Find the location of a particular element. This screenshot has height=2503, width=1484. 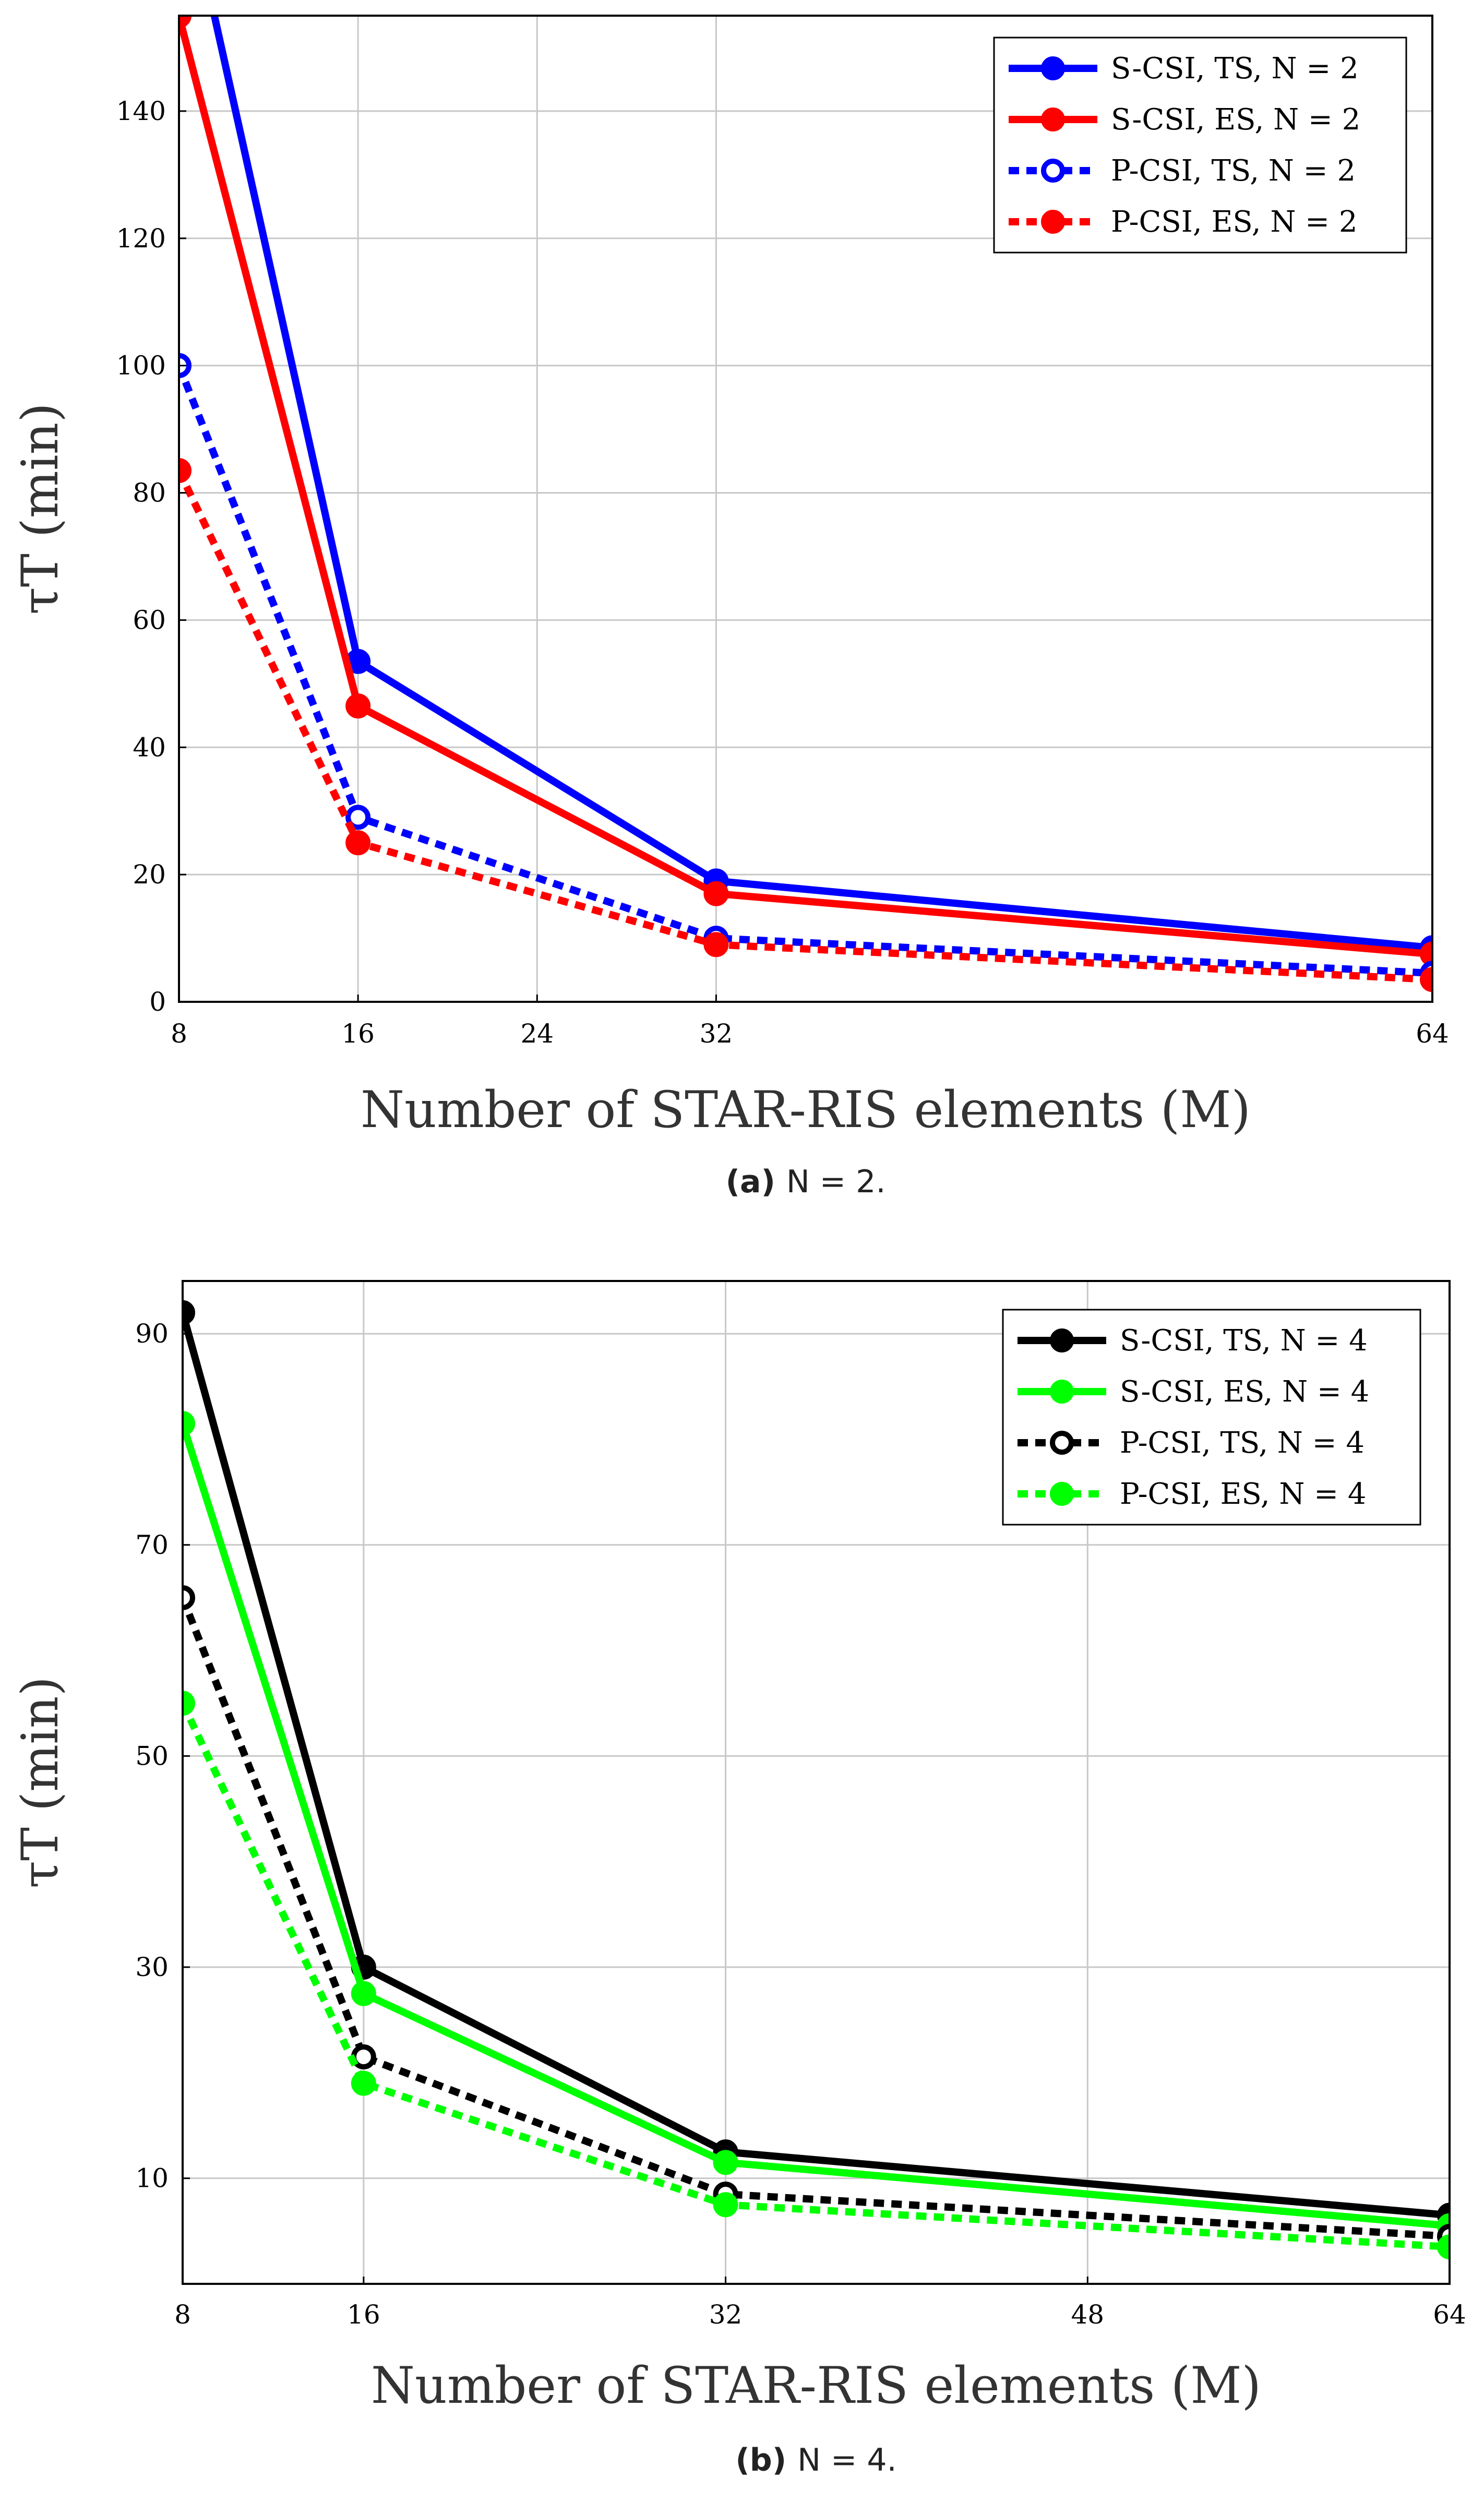

caption-label: (b) is located at coordinates (766, 2460).